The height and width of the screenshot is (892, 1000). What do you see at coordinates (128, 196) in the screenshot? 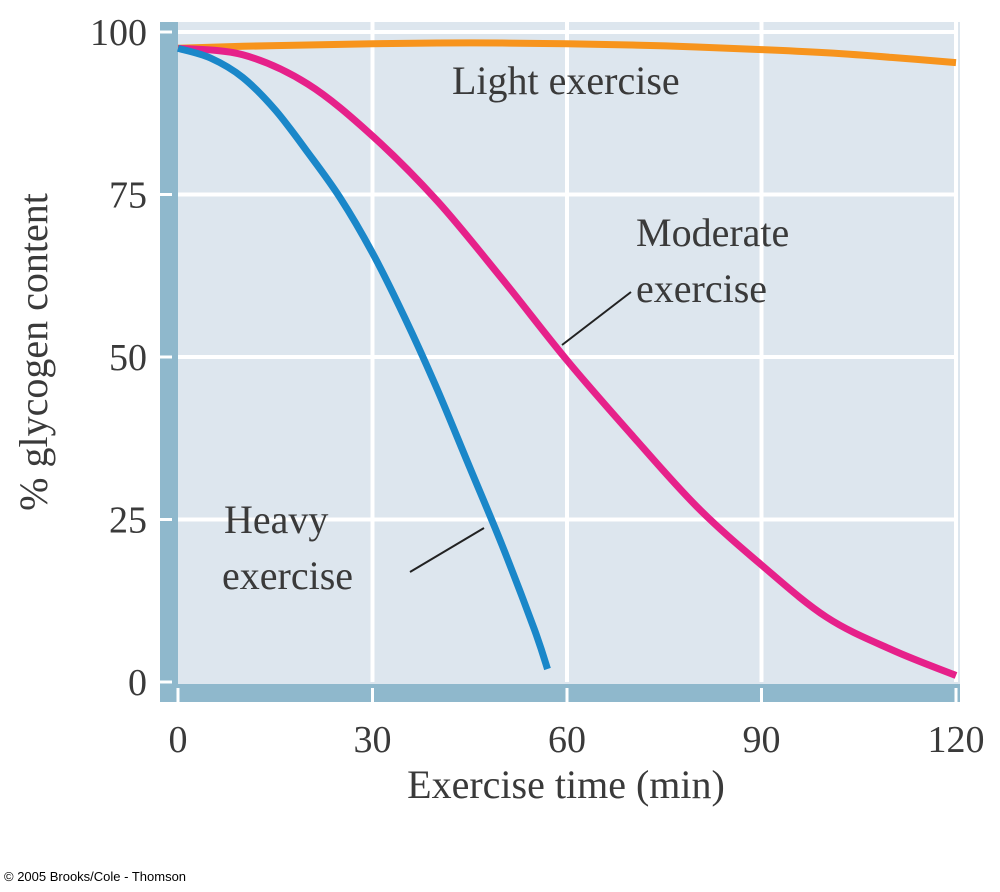
I see `y-tick-label-75: 75` at bounding box center [128, 196].